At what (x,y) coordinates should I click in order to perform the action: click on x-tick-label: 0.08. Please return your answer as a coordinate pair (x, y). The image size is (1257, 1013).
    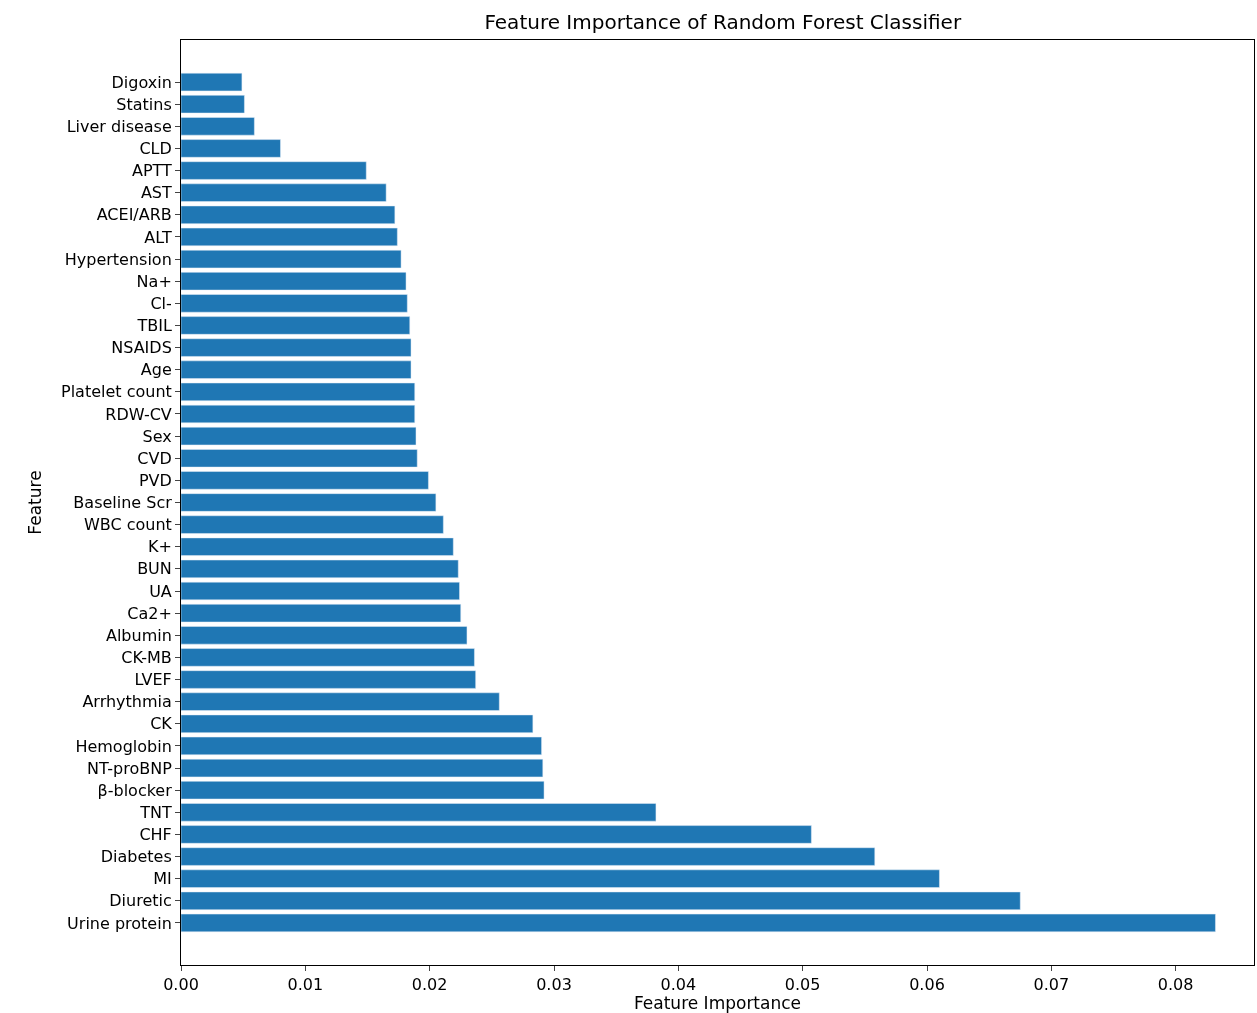
    Looking at the image, I should click on (1175, 985).